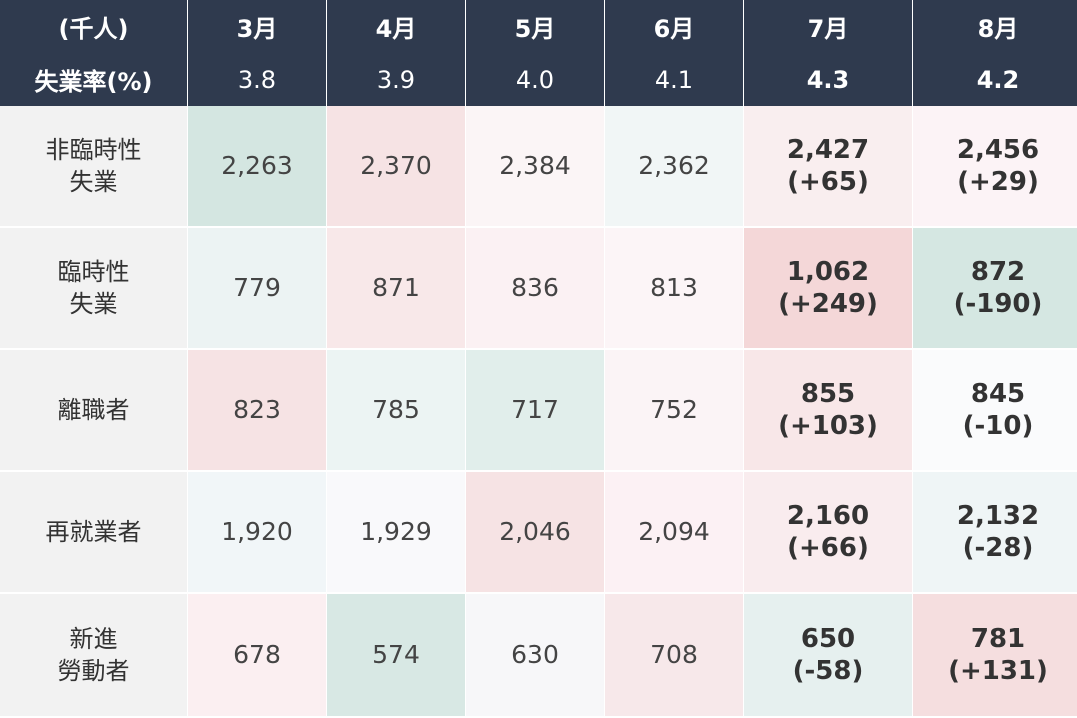  I want to click on cell-value: 2,160, so click(828, 516).